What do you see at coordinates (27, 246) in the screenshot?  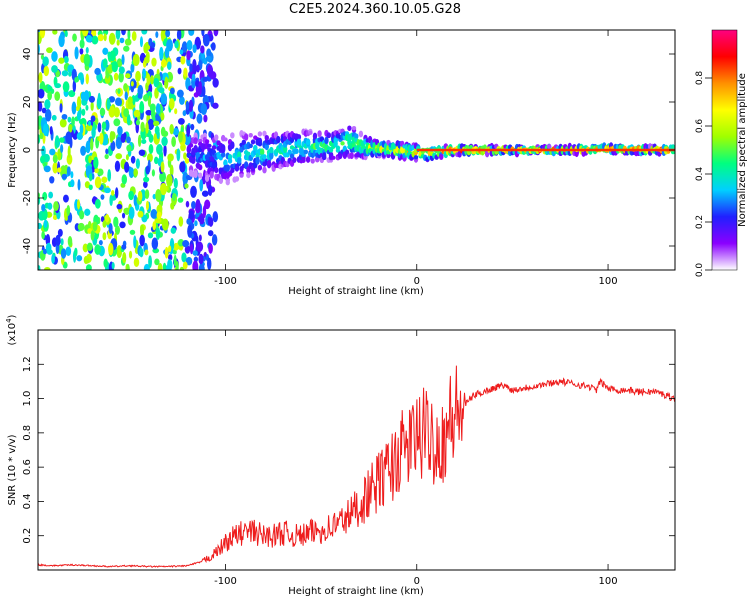 I see `y-tick-label: -40` at bounding box center [27, 246].